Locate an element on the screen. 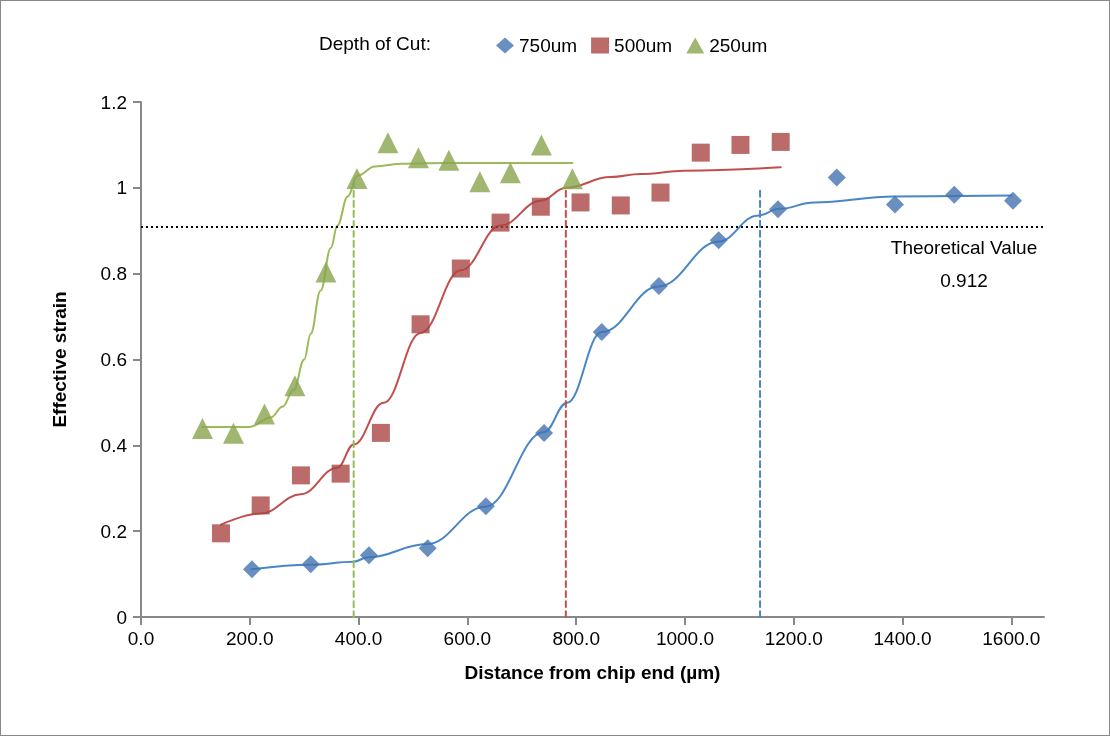 Image resolution: width=1110 pixels, height=736 pixels. x-tick-label: 1200.0 is located at coordinates (793, 638).